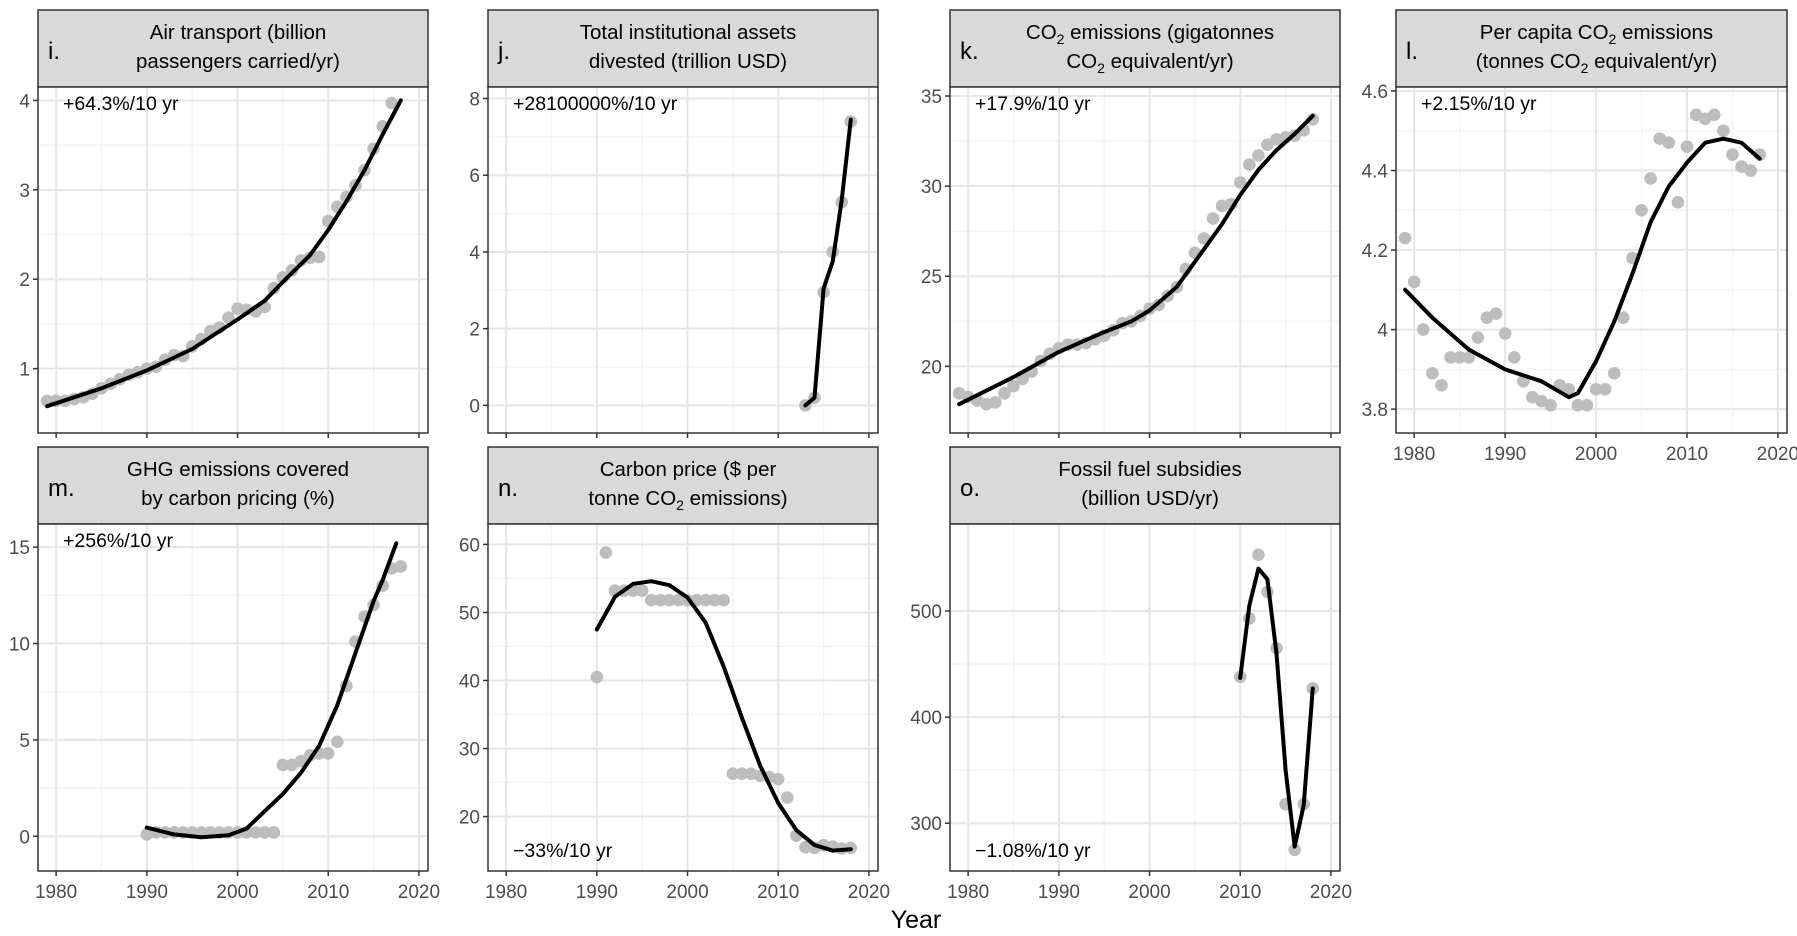 Image resolution: width=1797 pixels, height=936 pixels. Describe the element at coordinates (1596, 63) in the screenshot. I see `panel-l-title-line-2: (tonnes CO2​ equivalent/yr)` at that location.